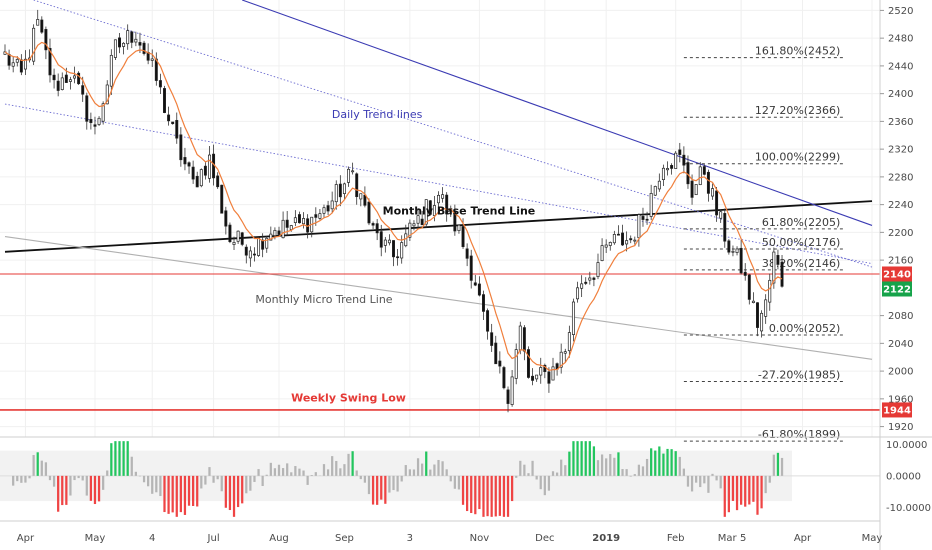 The image size is (932, 550). What do you see at coordinates (801, 242) in the screenshot?
I see `fib-level-label: 50.00%(2176)` at bounding box center [801, 242].